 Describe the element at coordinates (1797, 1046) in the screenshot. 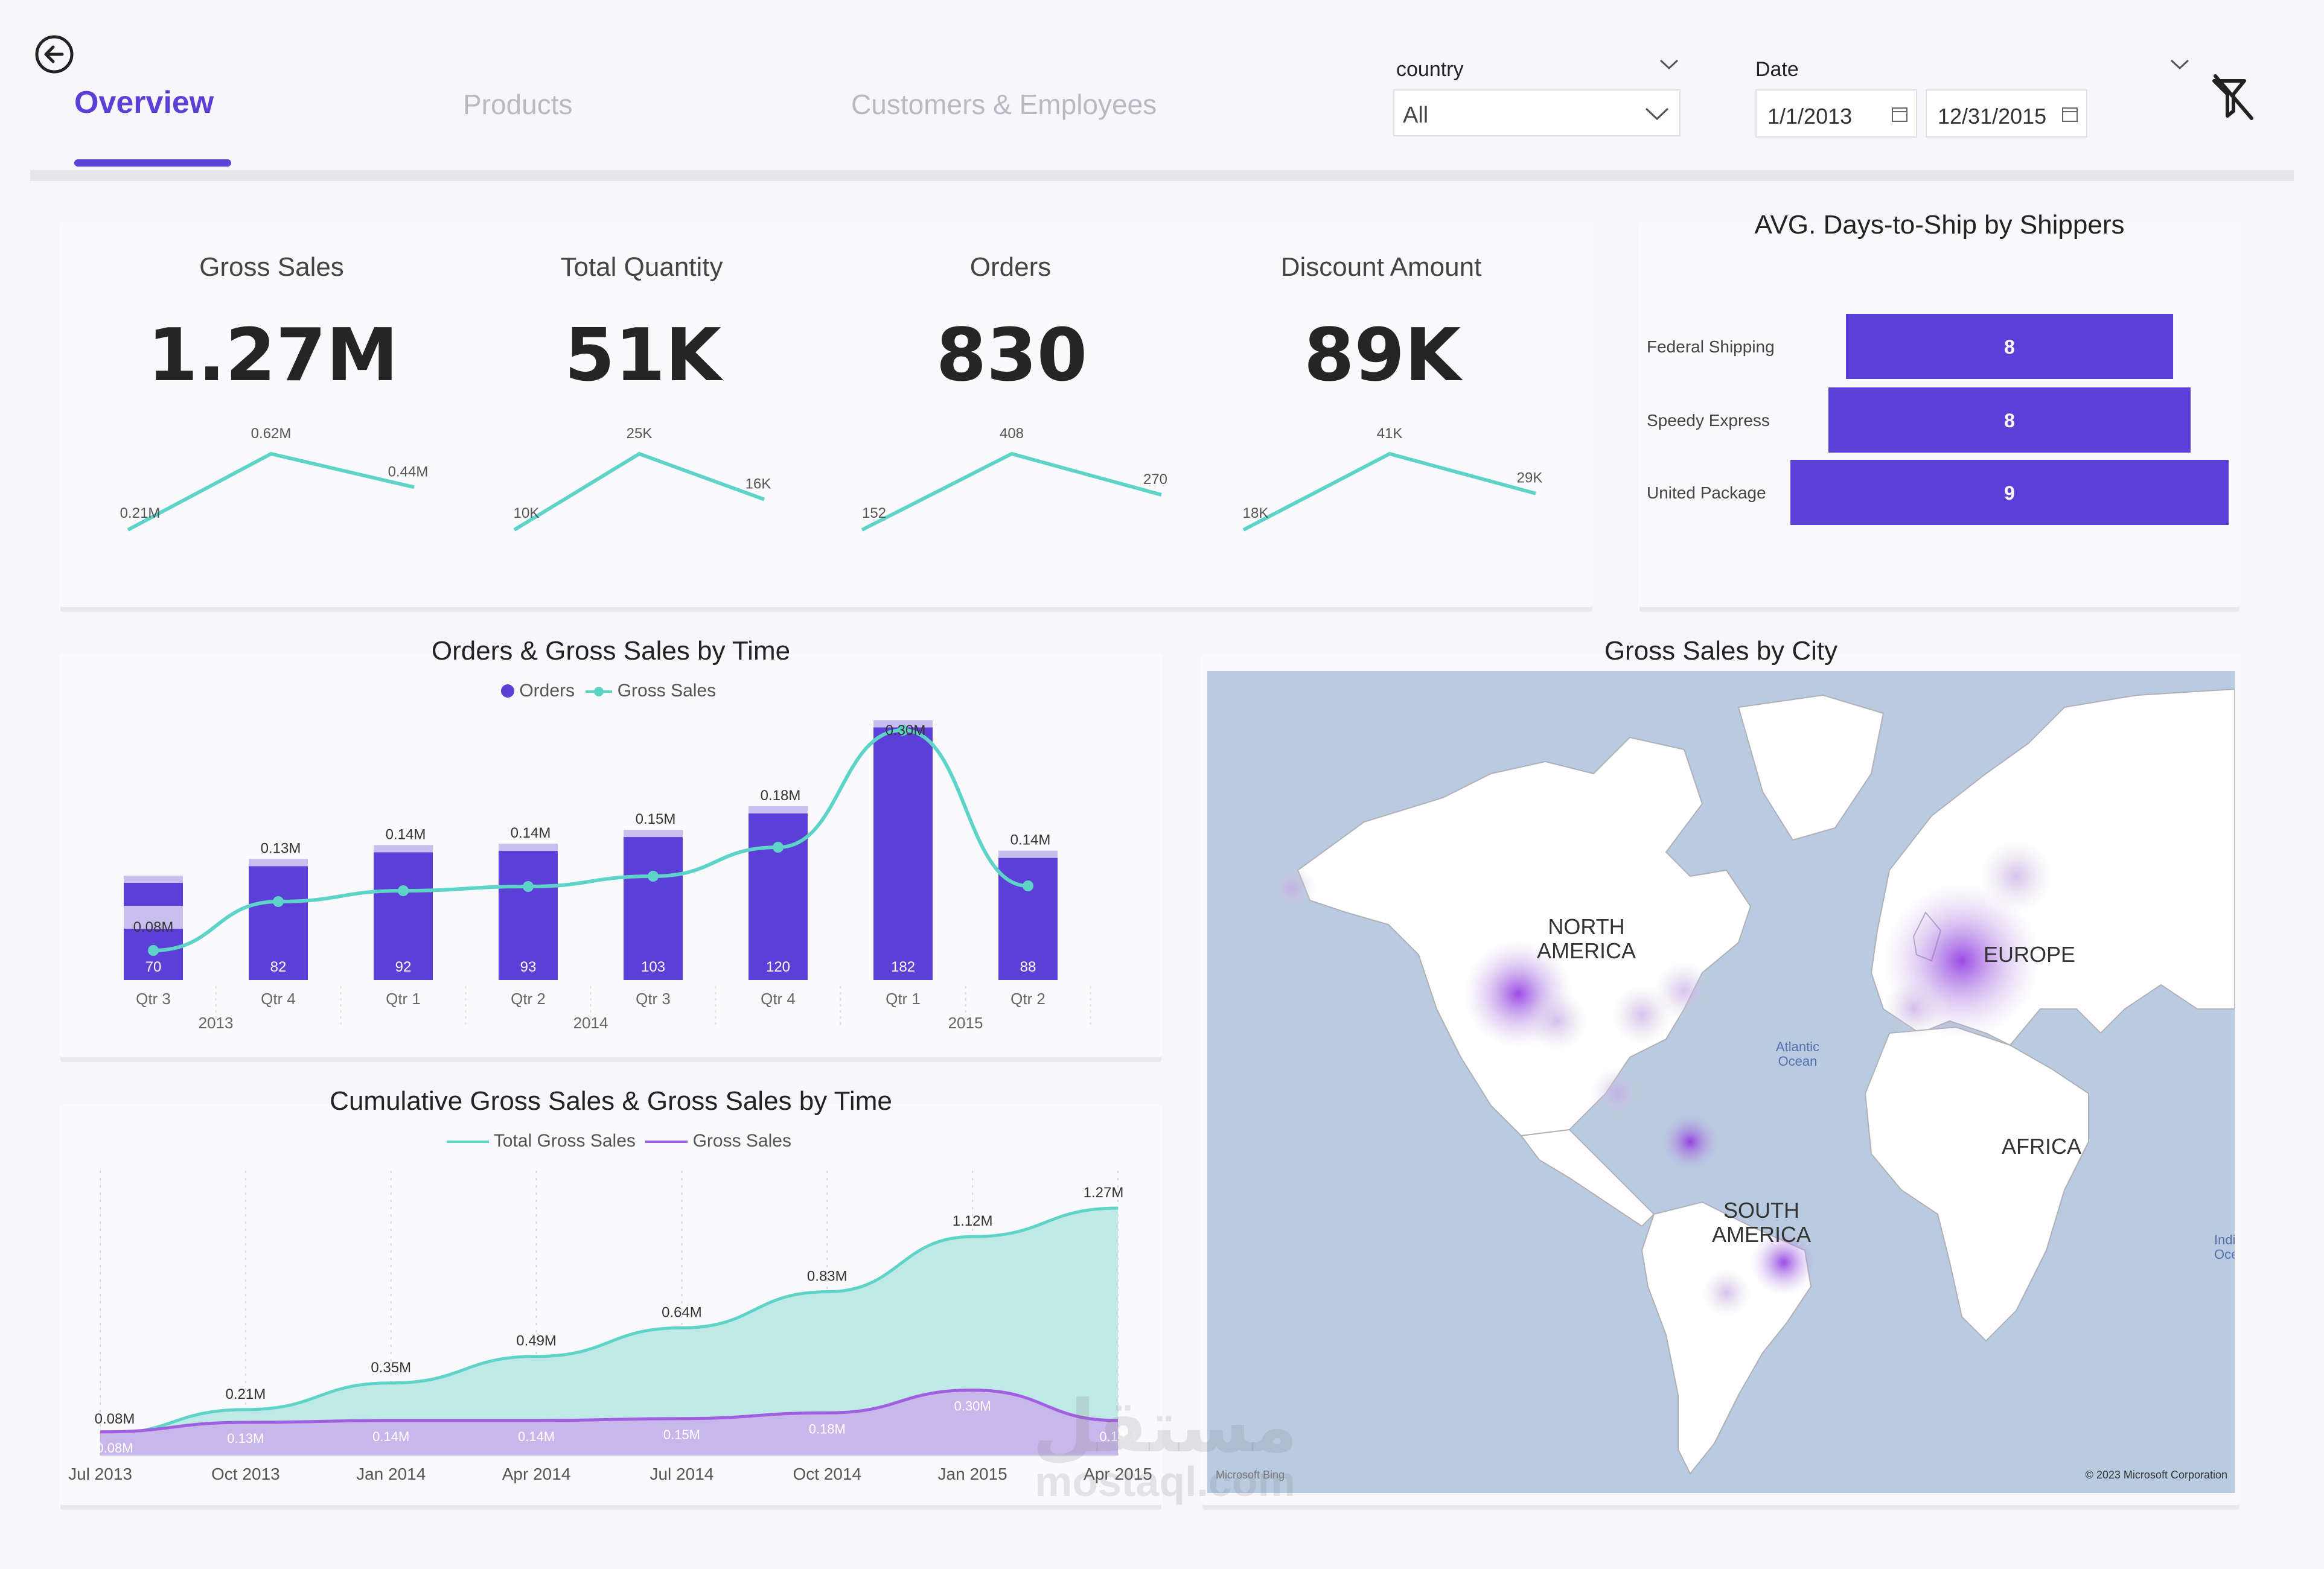

I see `map-label-atlantic: Atlantic` at that location.